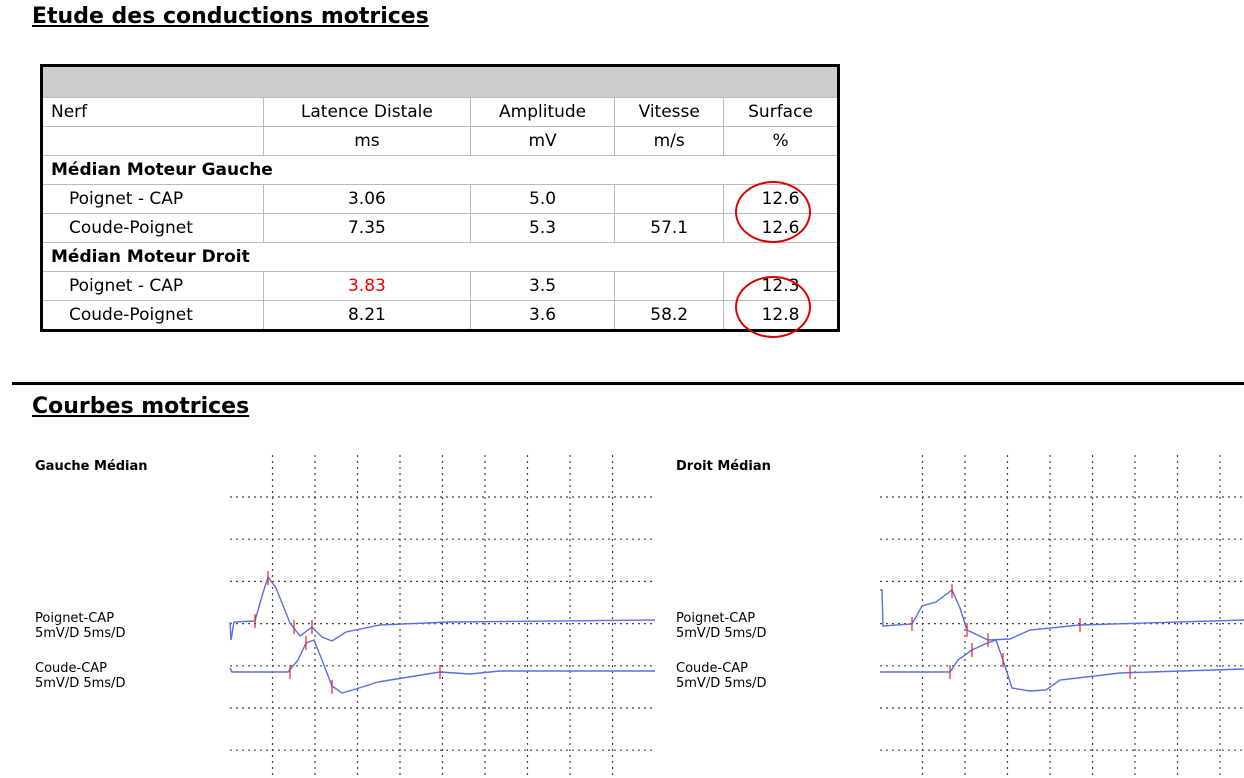  What do you see at coordinates (152, 286) in the screenshot?
I see `row-label: Poignet - CAP` at bounding box center [152, 286].